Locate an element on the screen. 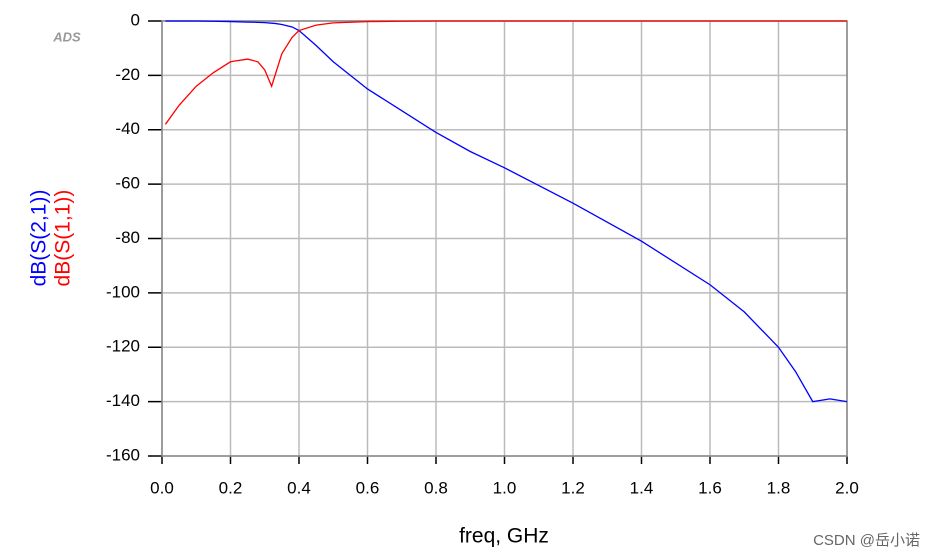 This screenshot has height=559, width=936. x-axis-label: freq, GHz is located at coordinates (504, 536).